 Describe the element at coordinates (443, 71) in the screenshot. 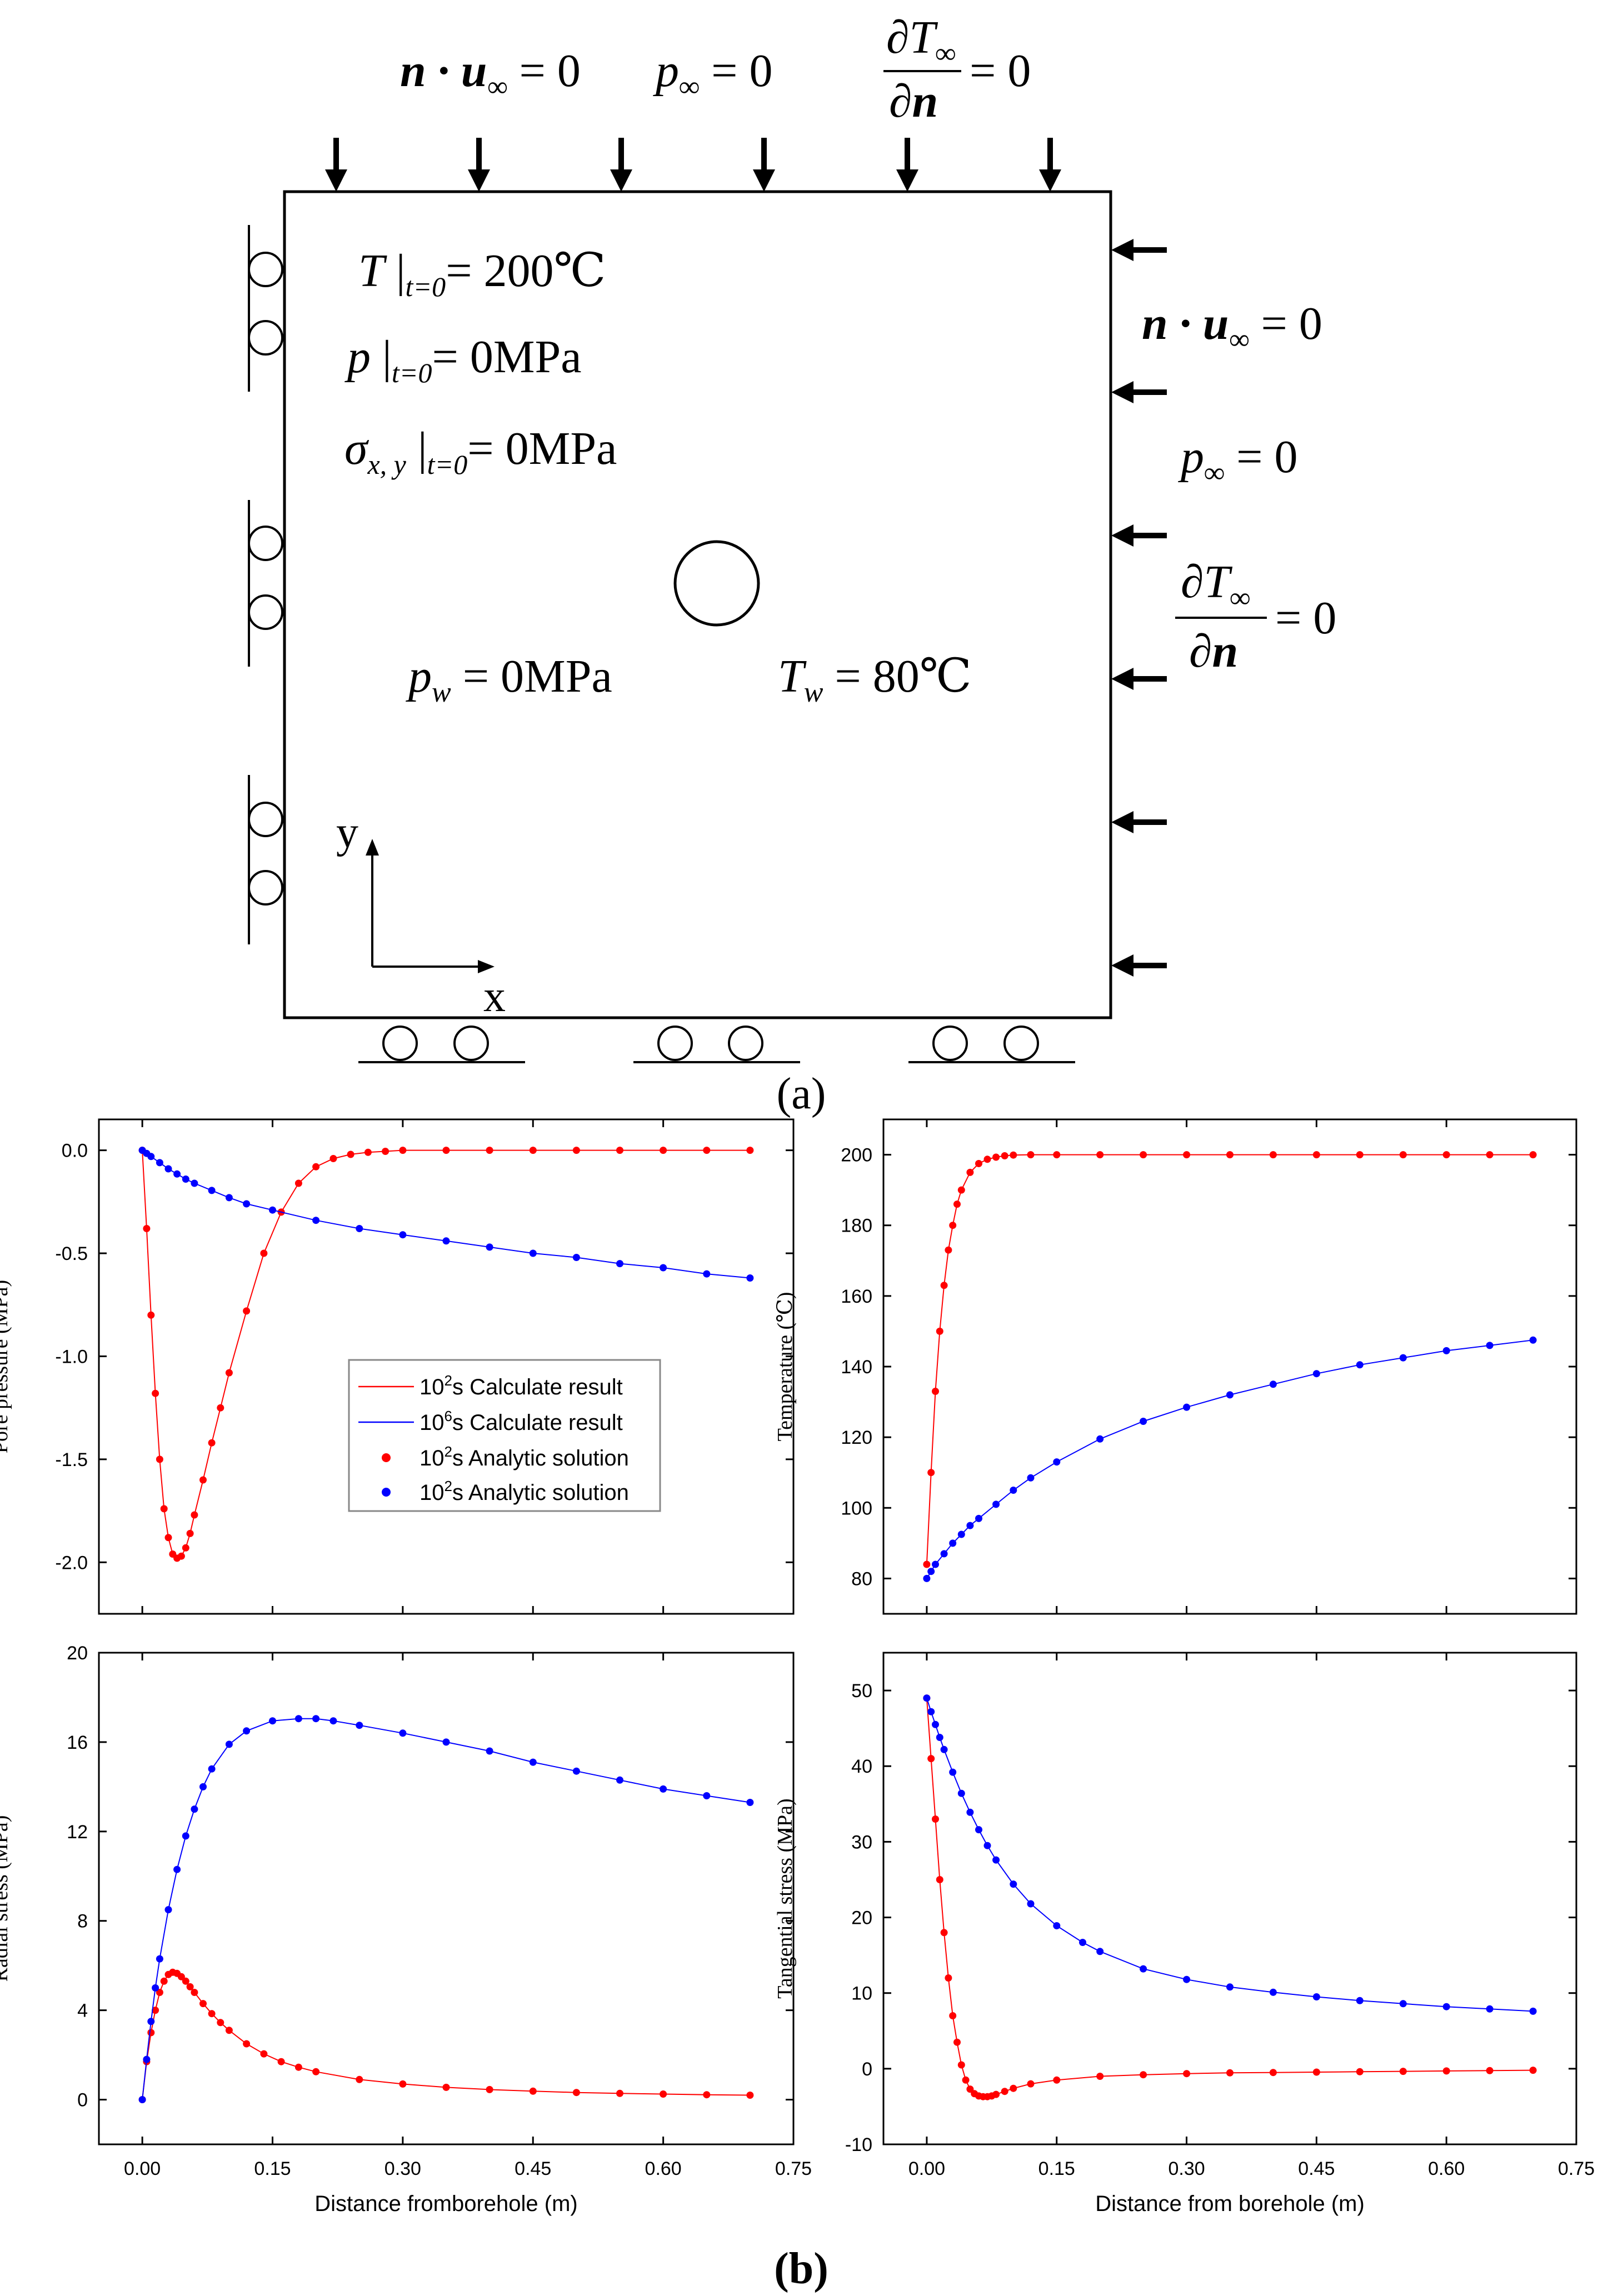

I see `top-bc-nu: n · u` at that location.